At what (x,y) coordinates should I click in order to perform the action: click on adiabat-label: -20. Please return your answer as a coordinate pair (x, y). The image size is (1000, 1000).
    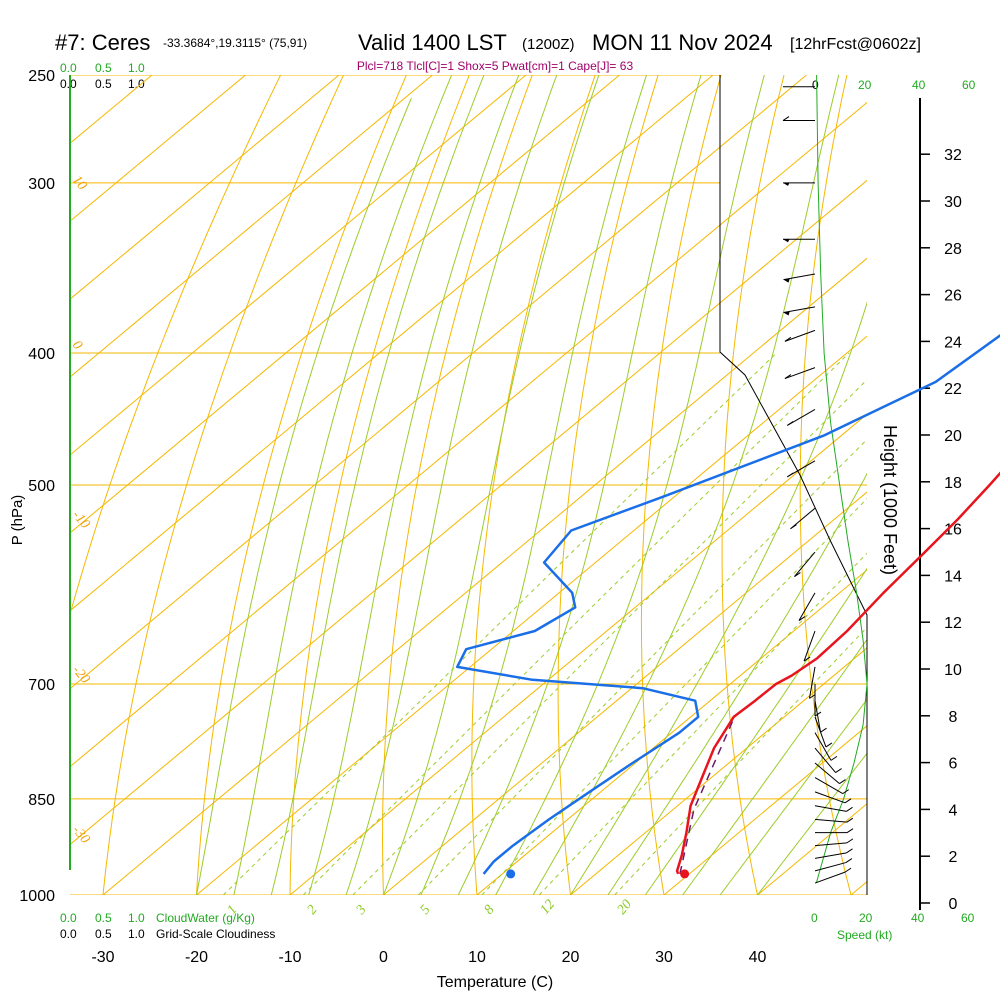
    Looking at the image, I should click on (80, 675).